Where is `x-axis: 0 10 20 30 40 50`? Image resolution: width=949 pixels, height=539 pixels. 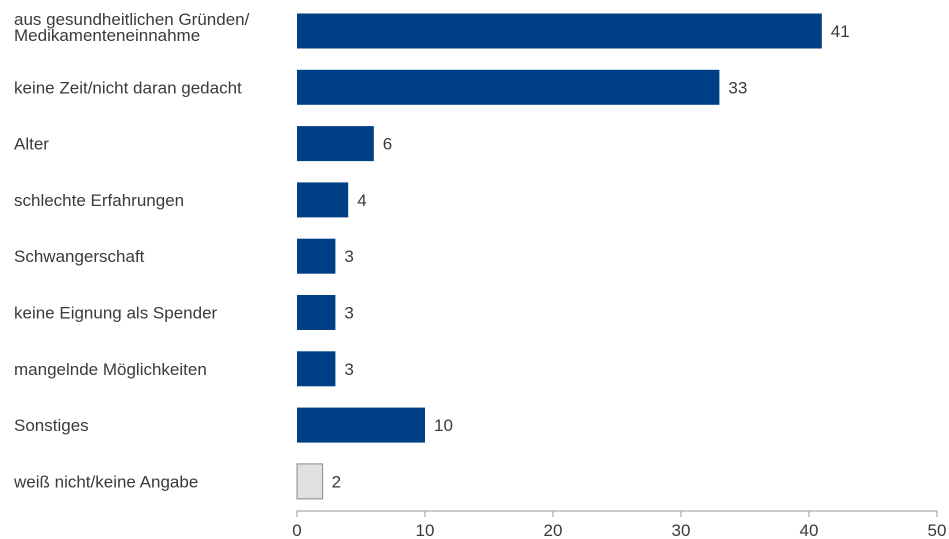 x-axis: 0 10 20 30 40 50 is located at coordinates (619, 524).